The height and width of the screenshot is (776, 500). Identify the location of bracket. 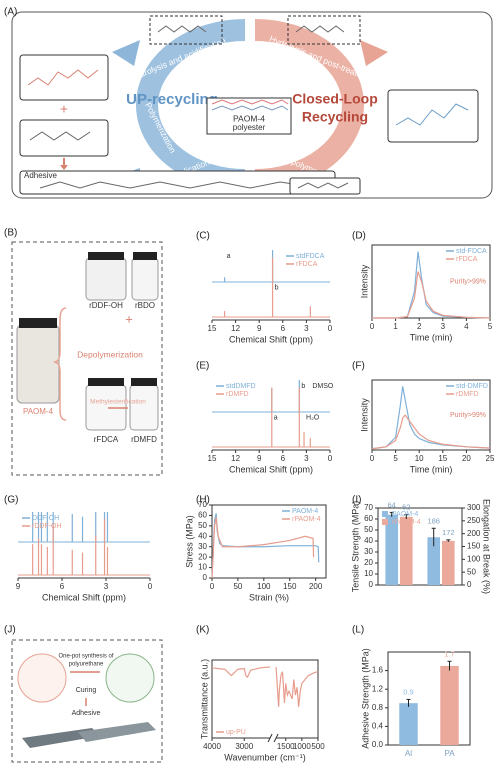
(60, 364).